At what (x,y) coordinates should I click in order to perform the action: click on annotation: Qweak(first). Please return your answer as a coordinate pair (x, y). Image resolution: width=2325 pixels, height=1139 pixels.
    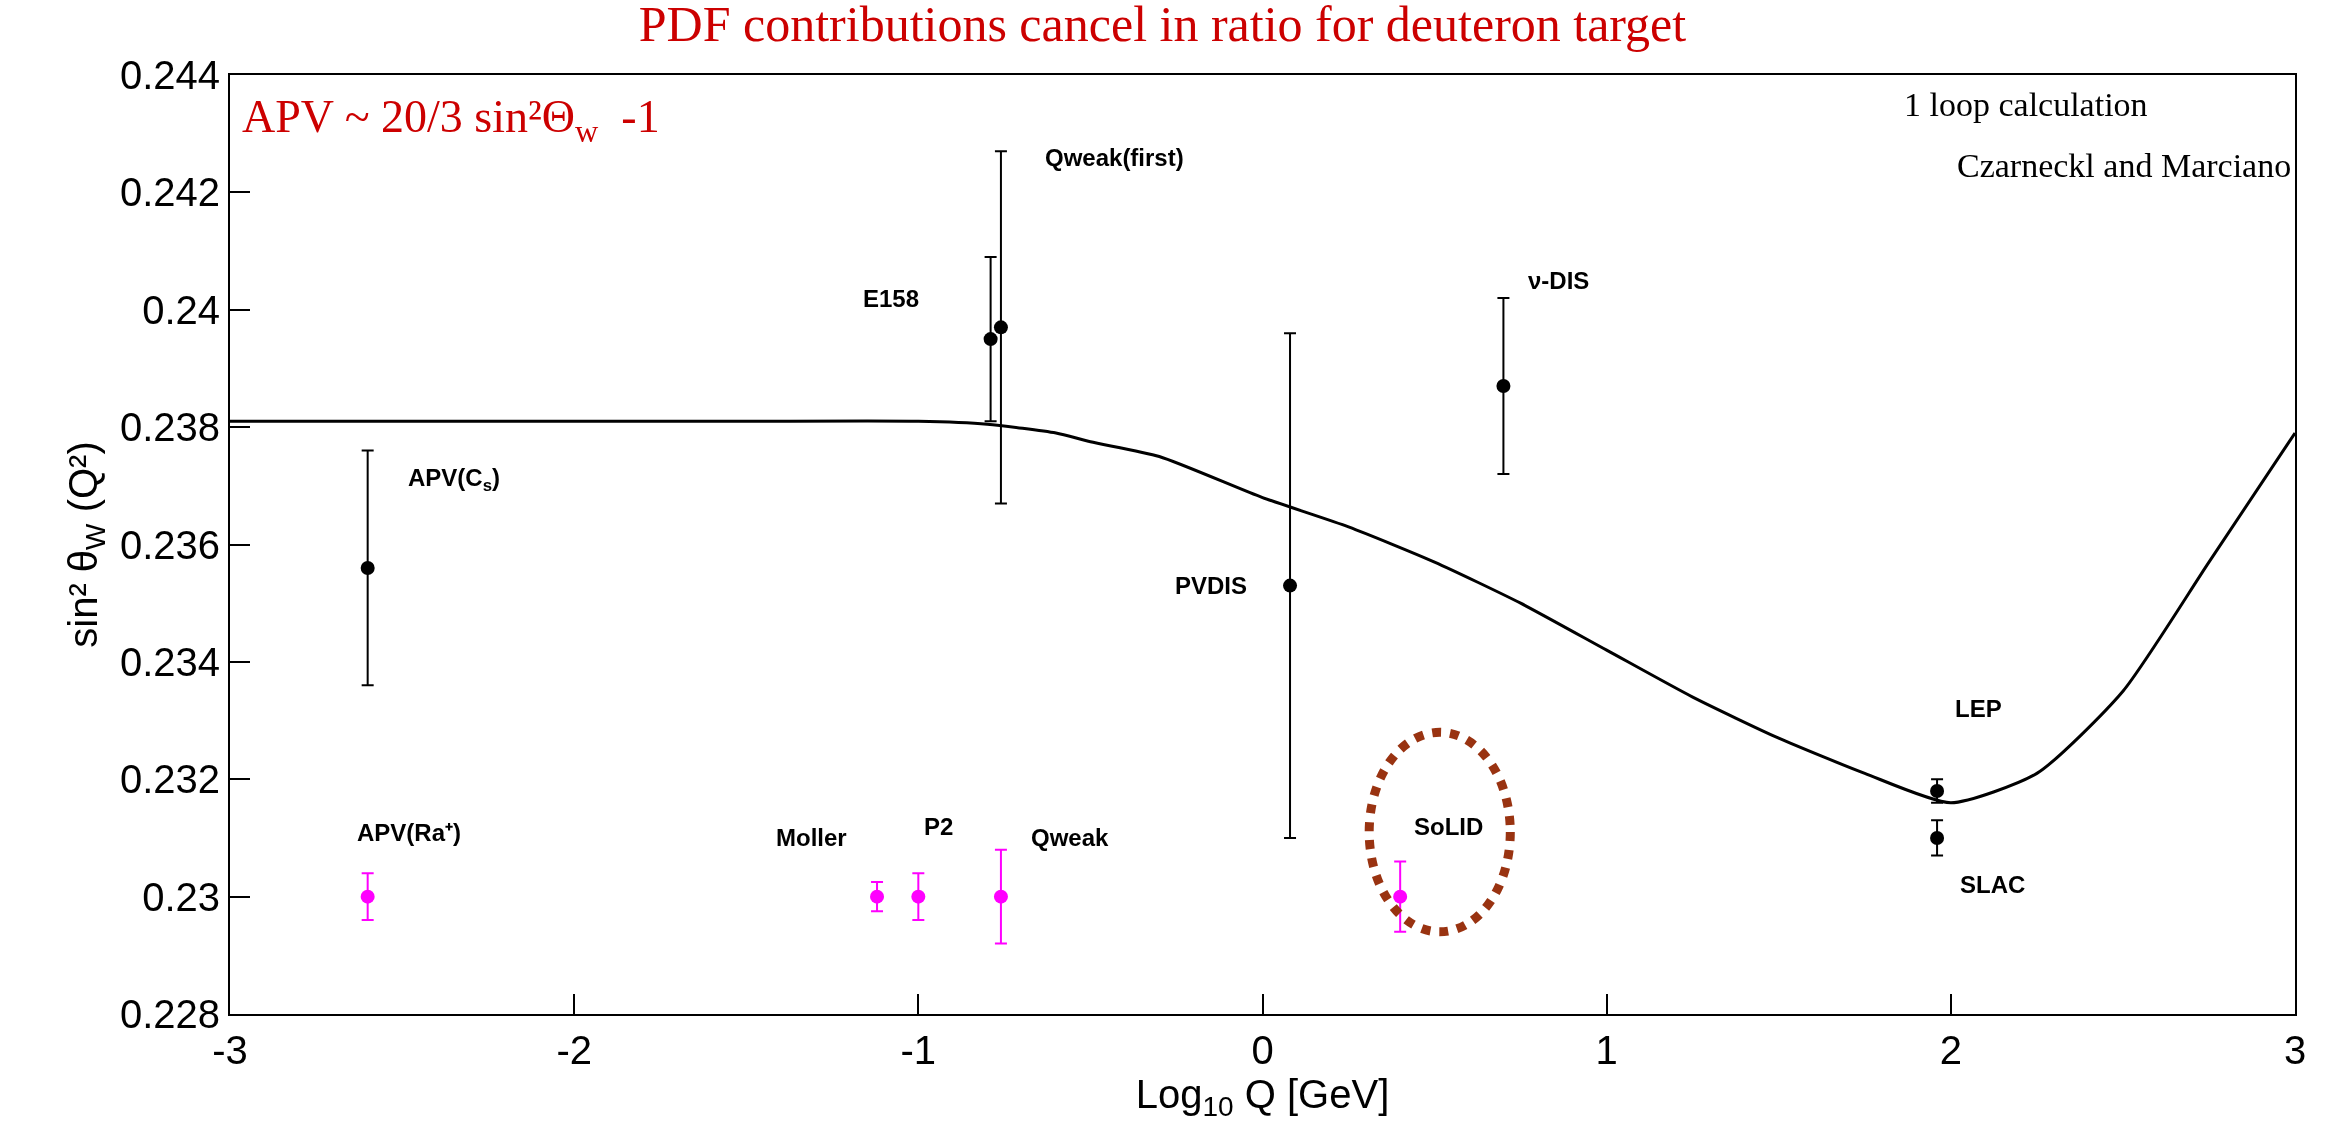
    Looking at the image, I should click on (1114, 157).